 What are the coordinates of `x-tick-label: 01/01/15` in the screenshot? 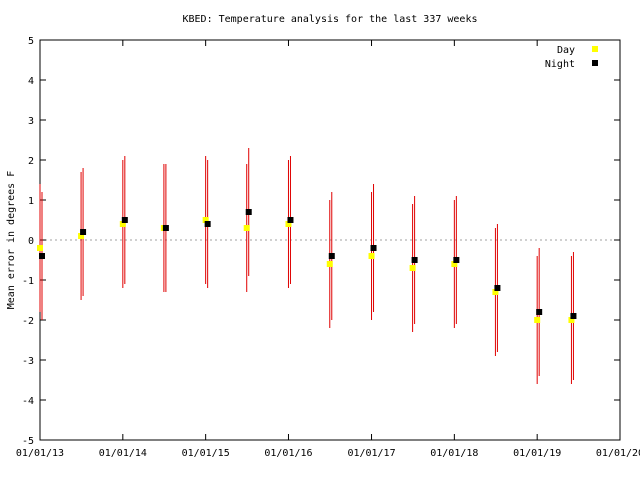 It's located at (206, 453).